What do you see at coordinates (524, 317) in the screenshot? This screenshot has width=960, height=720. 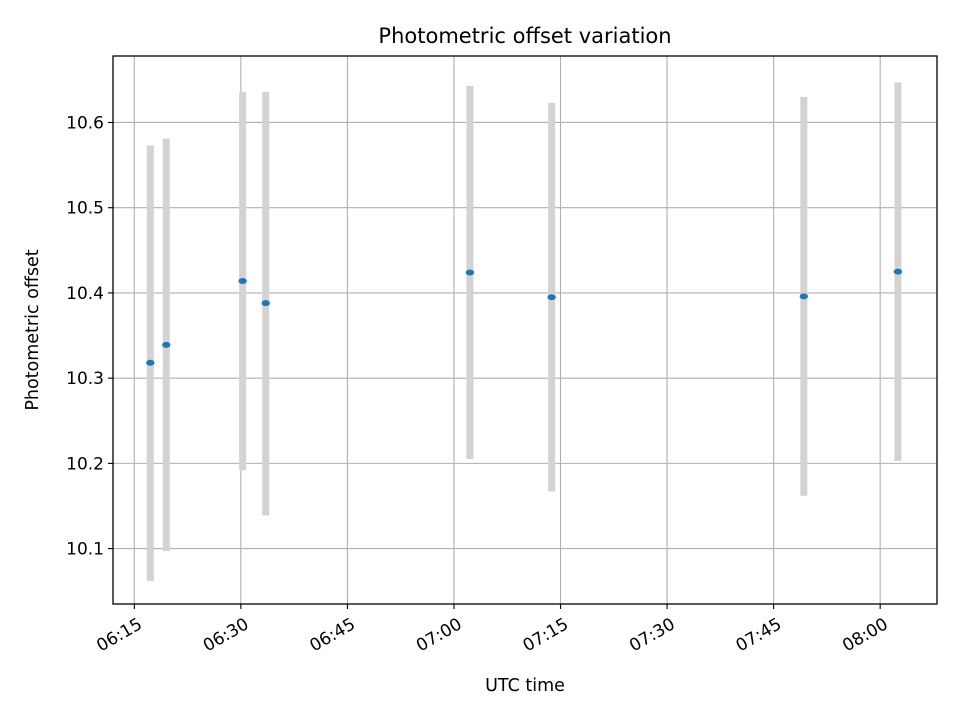 I see `data-points` at bounding box center [524, 317].